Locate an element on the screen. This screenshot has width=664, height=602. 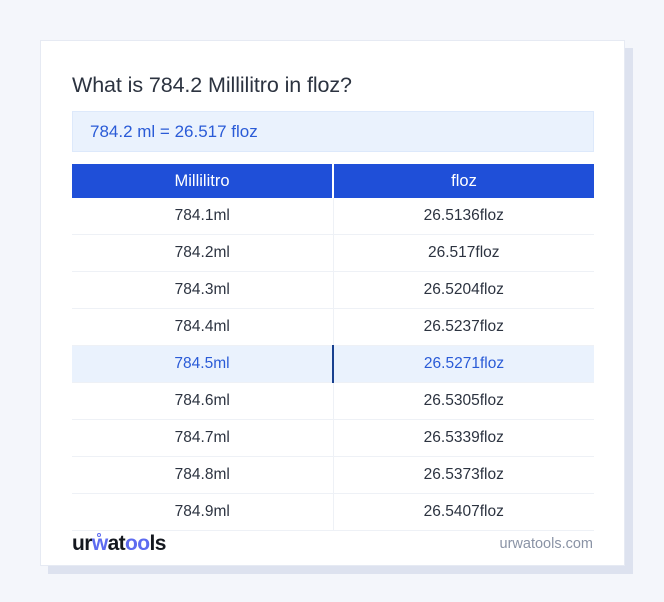
cell-floz: 26.5407floz is located at coordinates (463, 512).